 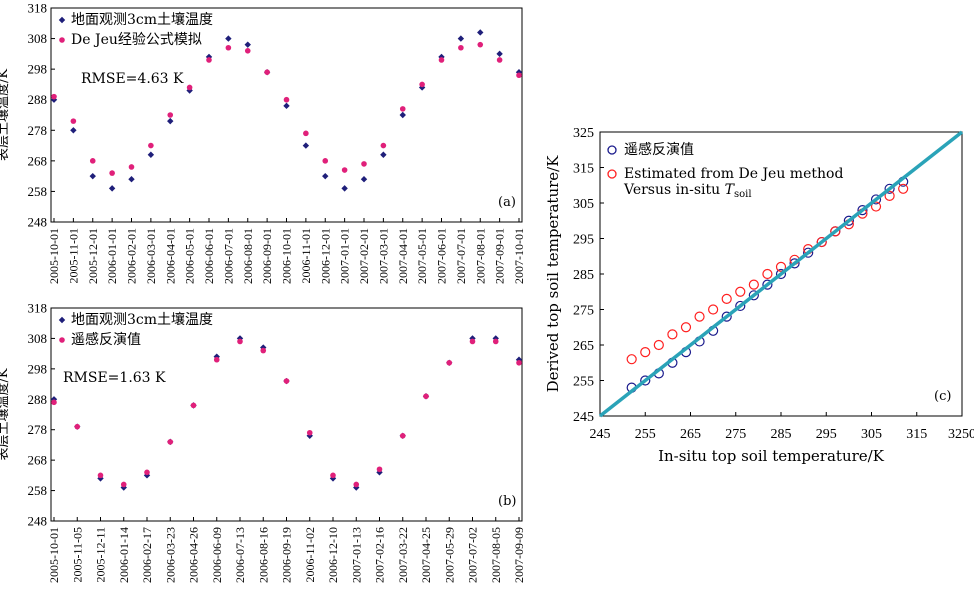 What do you see at coordinates (645, 434) in the screenshot?
I see `x-tick-label: 255` at bounding box center [645, 434].